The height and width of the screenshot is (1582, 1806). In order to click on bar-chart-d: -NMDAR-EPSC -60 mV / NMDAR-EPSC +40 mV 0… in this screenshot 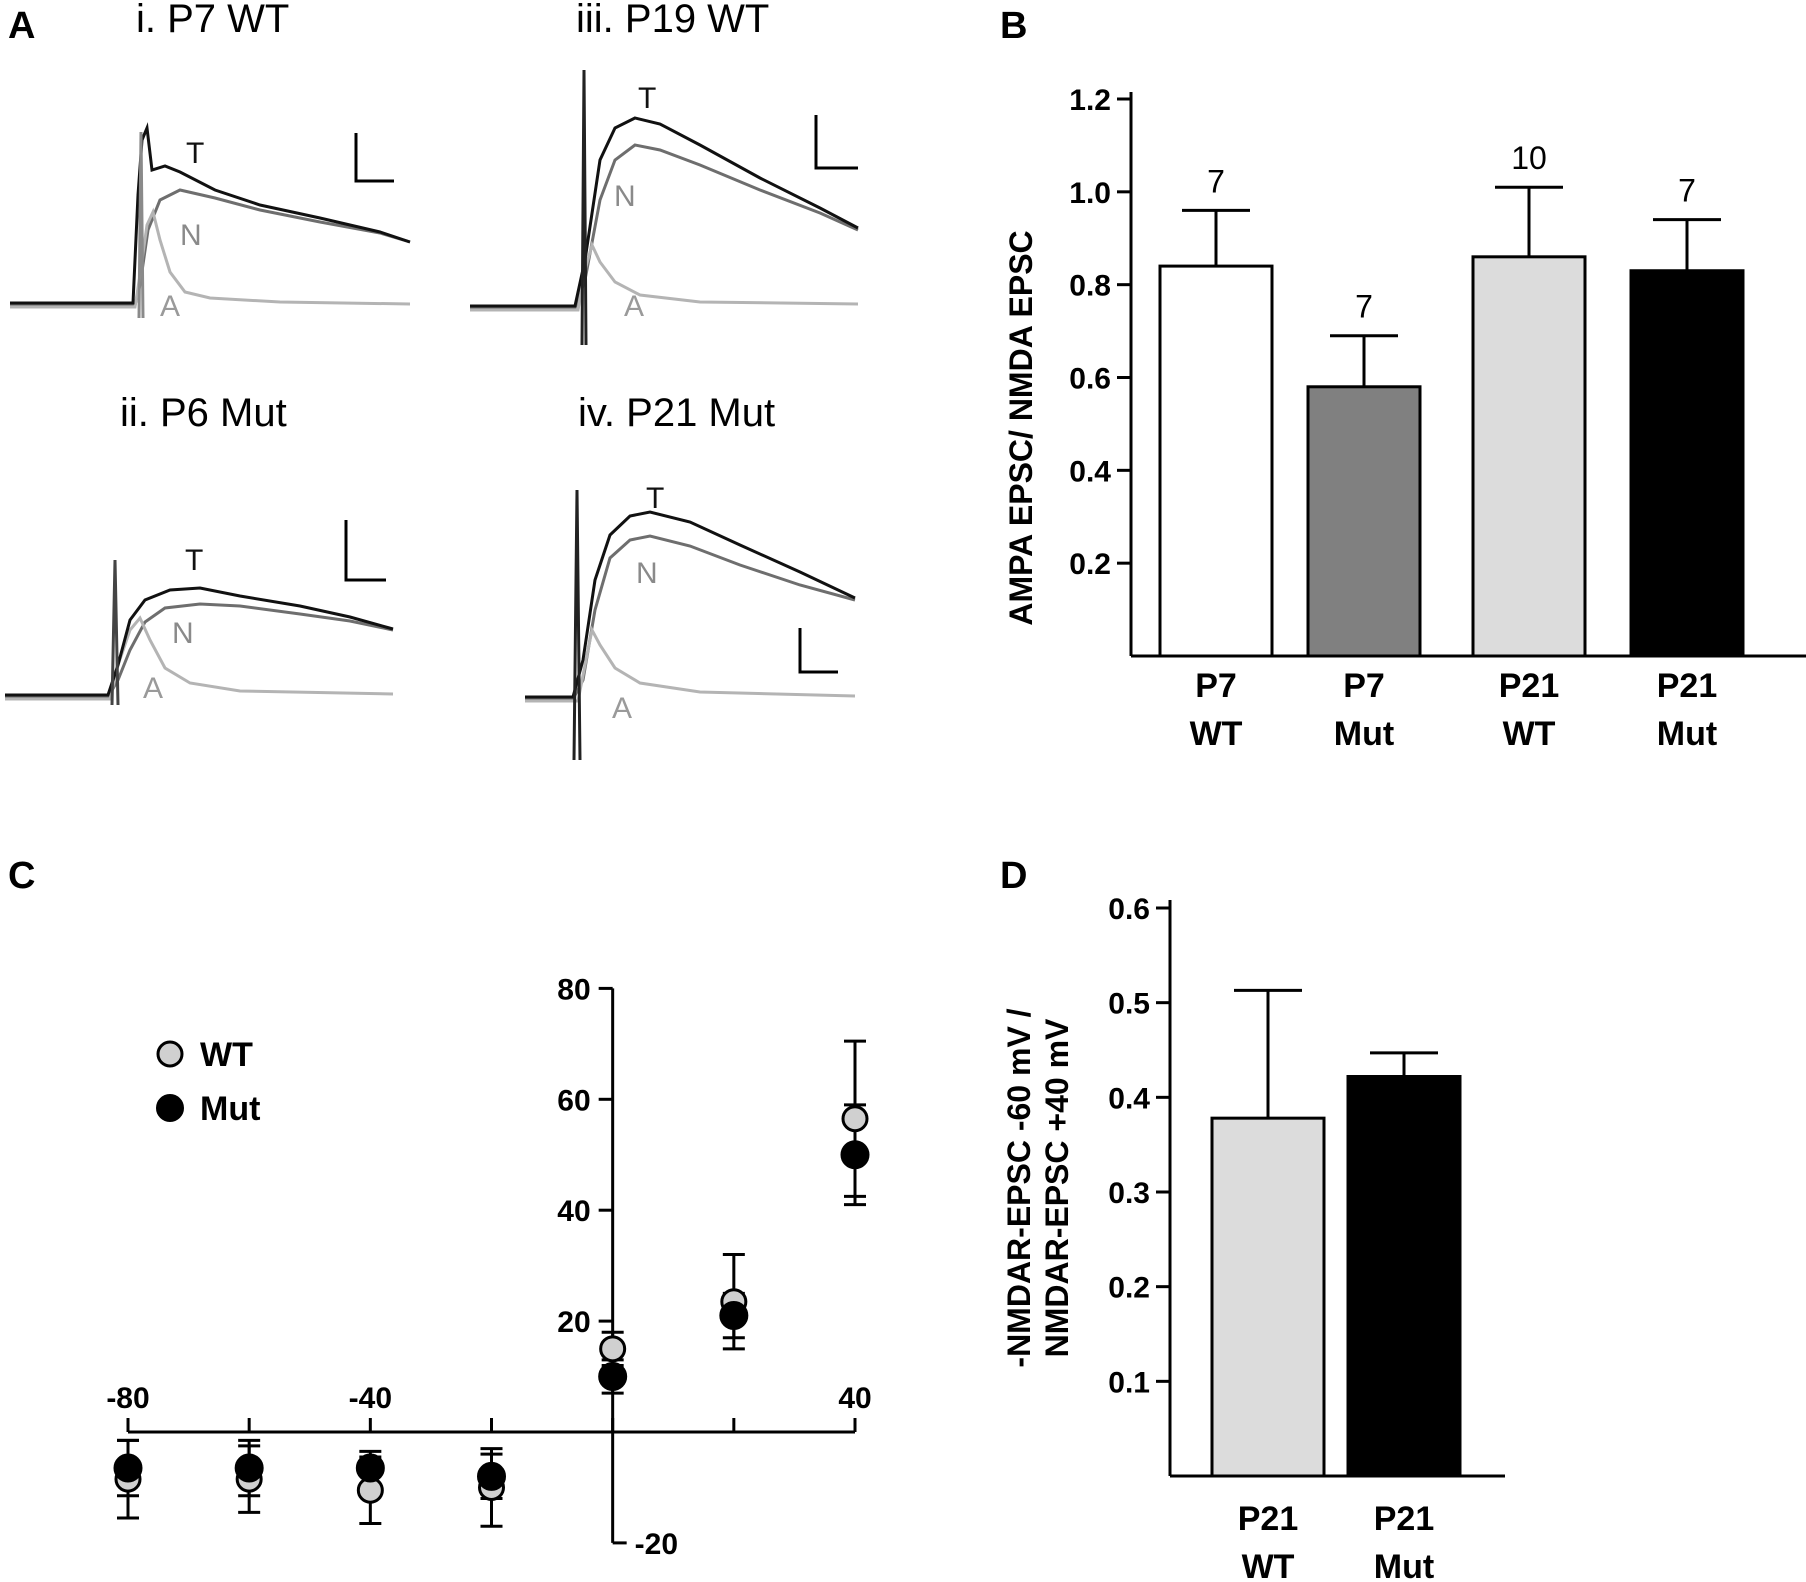, I will do `click(1253, 1237)`.